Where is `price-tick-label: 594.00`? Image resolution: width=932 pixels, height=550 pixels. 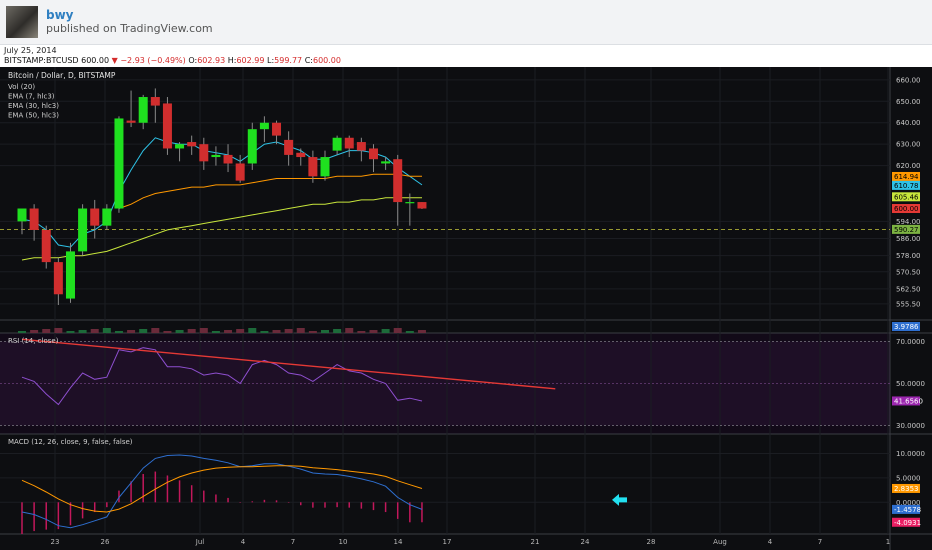
price-tick-label: 594.00 is located at coordinates (908, 222).